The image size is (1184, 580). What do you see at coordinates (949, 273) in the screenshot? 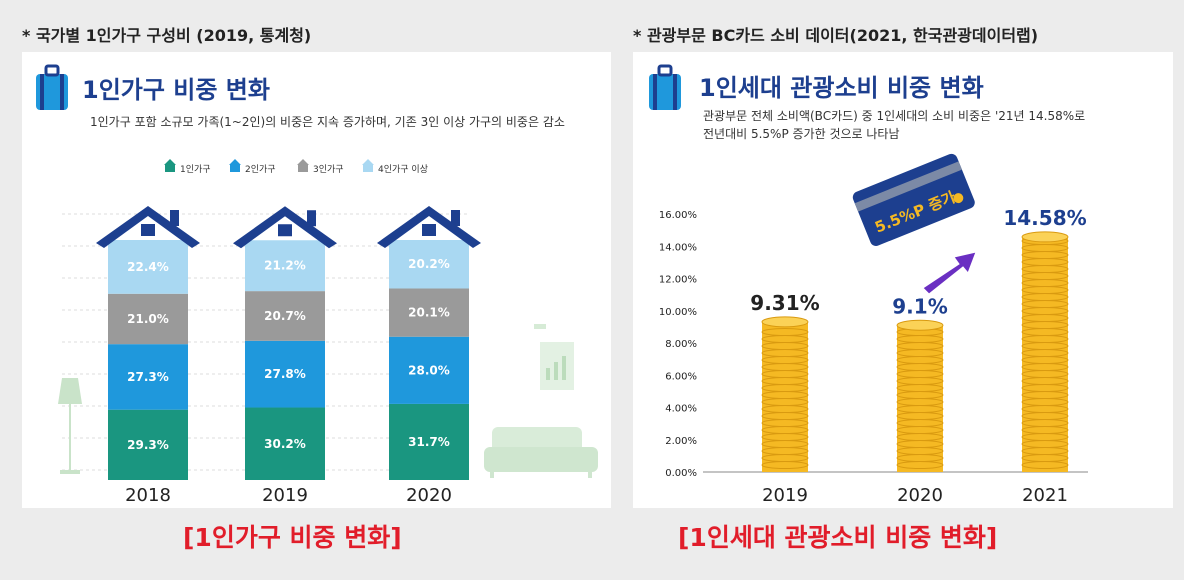
I see `arrow-icon` at bounding box center [949, 273].